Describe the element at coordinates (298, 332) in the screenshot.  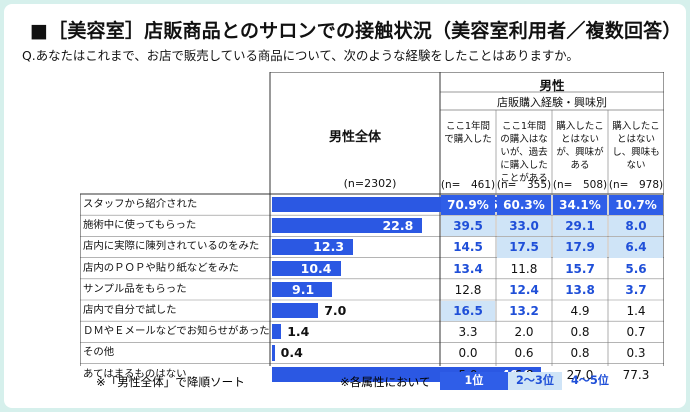
I see `overall-bar-label: 1.4` at that location.